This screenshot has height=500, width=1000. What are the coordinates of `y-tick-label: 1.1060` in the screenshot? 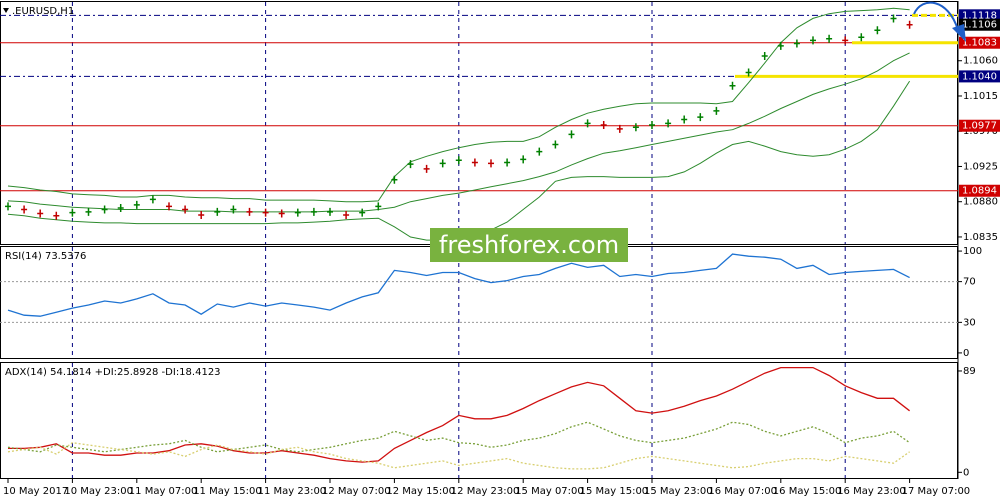 It's located at (980, 61).